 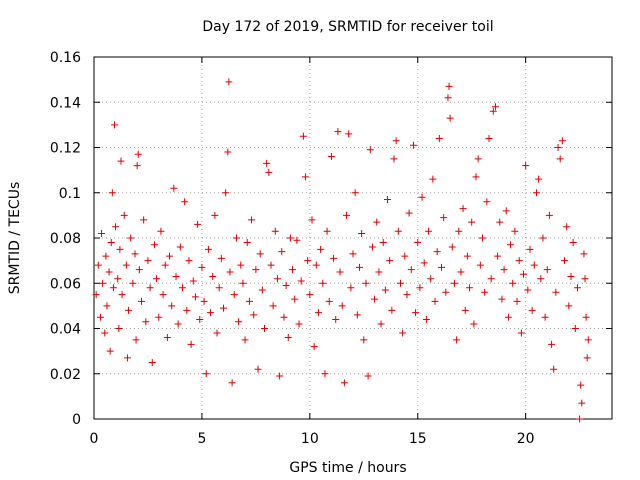 What do you see at coordinates (15, 238) in the screenshot?
I see `y-axis-label: SRMTID / TECUs` at bounding box center [15, 238].